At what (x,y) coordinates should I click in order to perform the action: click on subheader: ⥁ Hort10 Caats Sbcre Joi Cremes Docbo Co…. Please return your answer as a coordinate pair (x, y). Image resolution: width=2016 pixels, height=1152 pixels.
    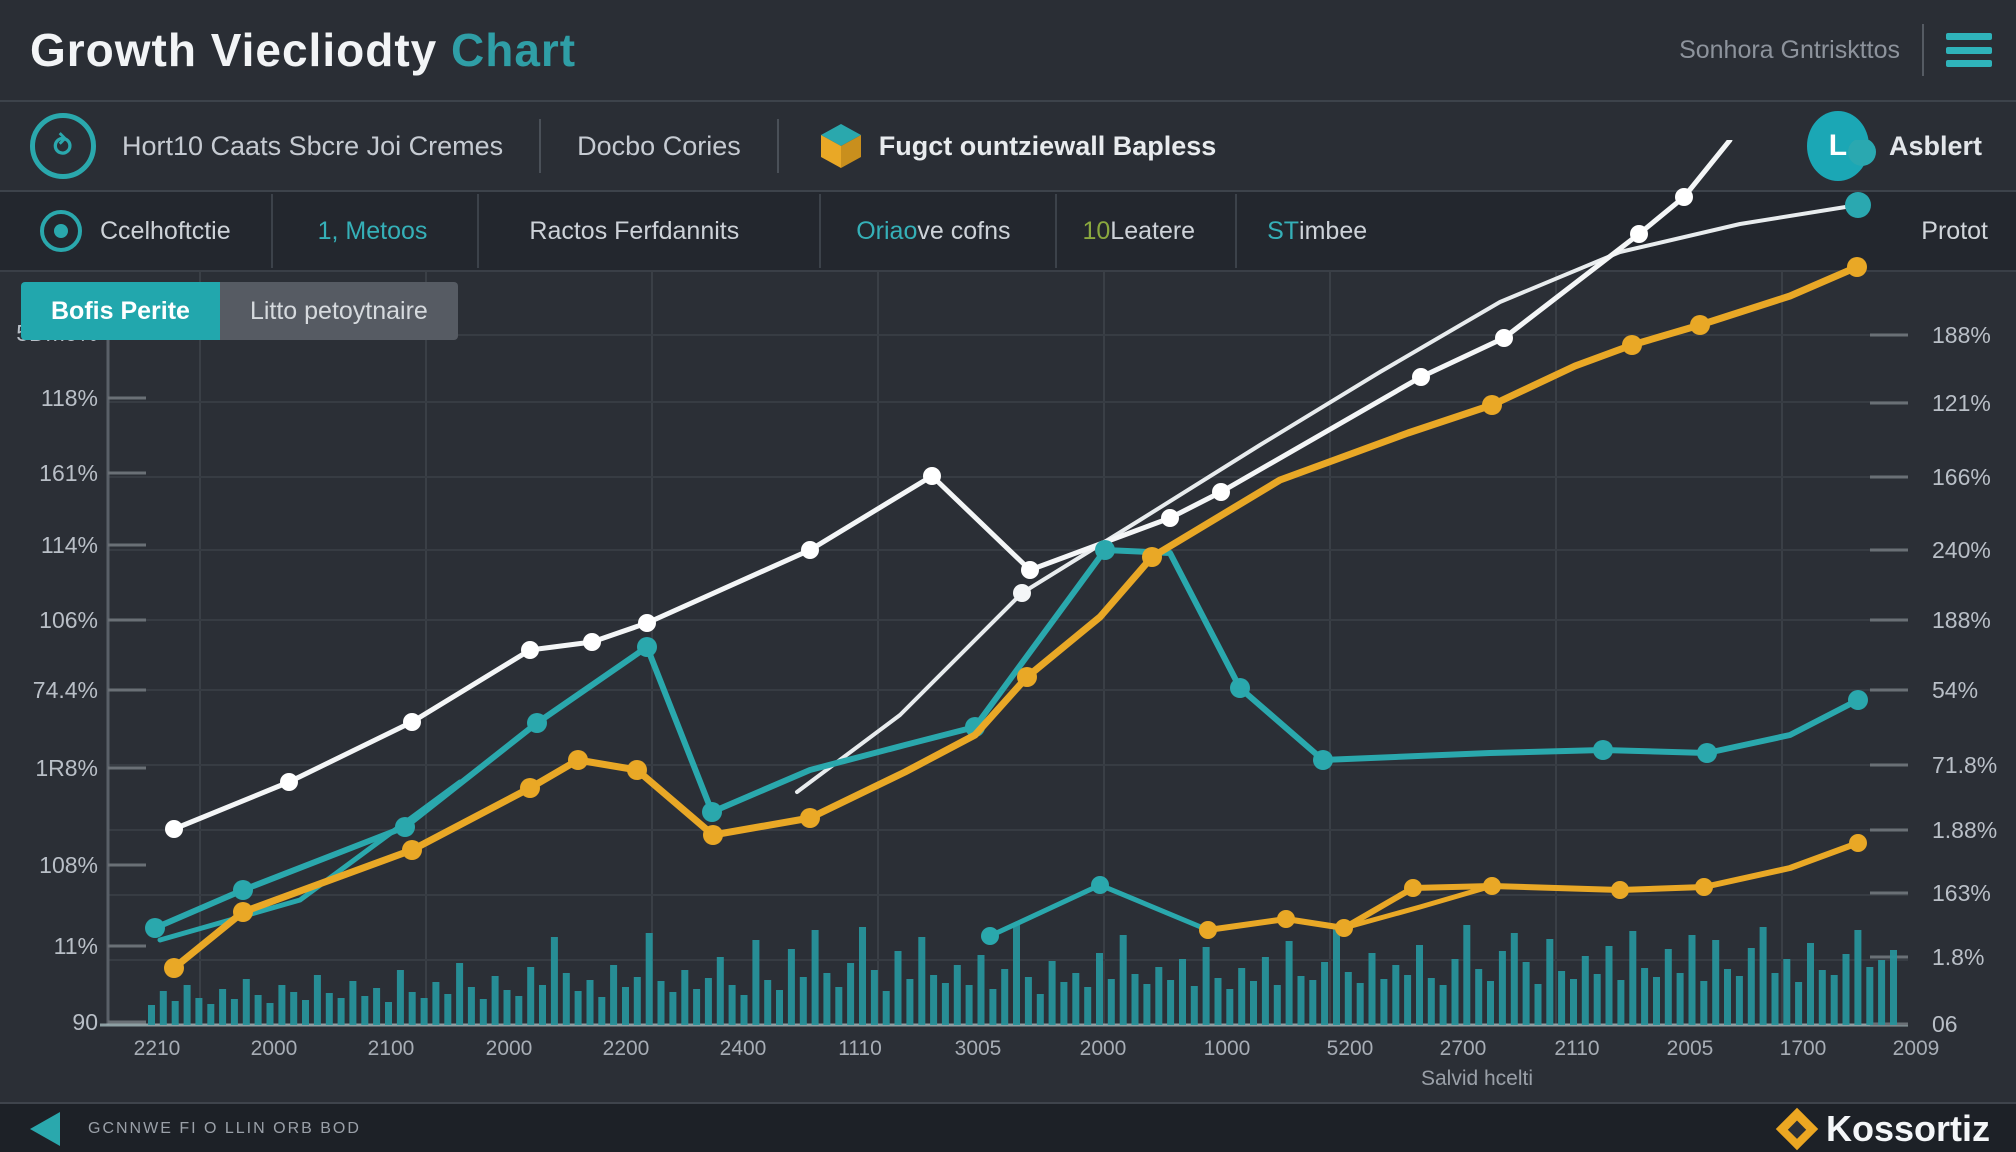
    Looking at the image, I should click on (1008, 147).